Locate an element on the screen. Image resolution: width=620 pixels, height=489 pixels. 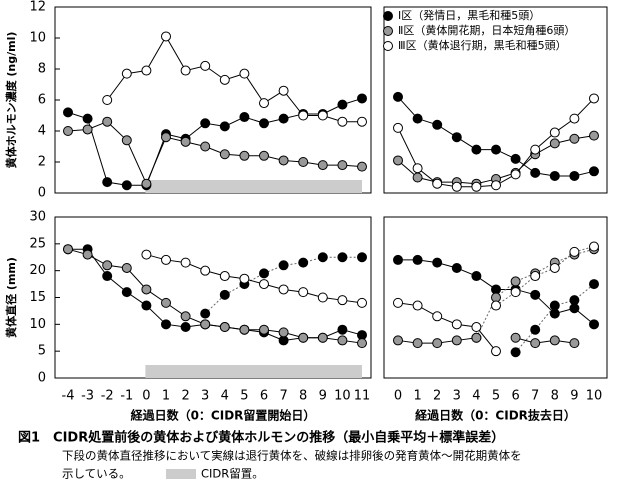
x-tick-label: 9 is located at coordinates (323, 396).